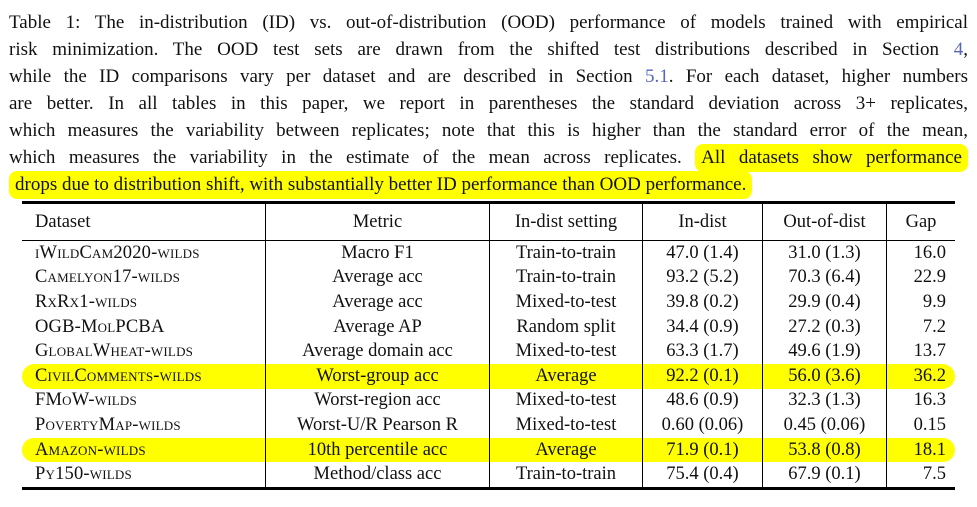 The height and width of the screenshot is (507, 977). Describe the element at coordinates (934, 474) in the screenshot. I see `gap-value: 7.5` at that location.